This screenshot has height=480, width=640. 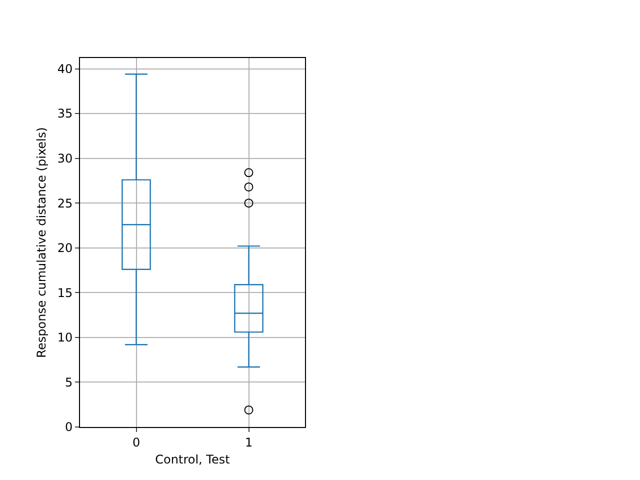 I want to click on x-tick-label: 1, so click(x=248, y=442).